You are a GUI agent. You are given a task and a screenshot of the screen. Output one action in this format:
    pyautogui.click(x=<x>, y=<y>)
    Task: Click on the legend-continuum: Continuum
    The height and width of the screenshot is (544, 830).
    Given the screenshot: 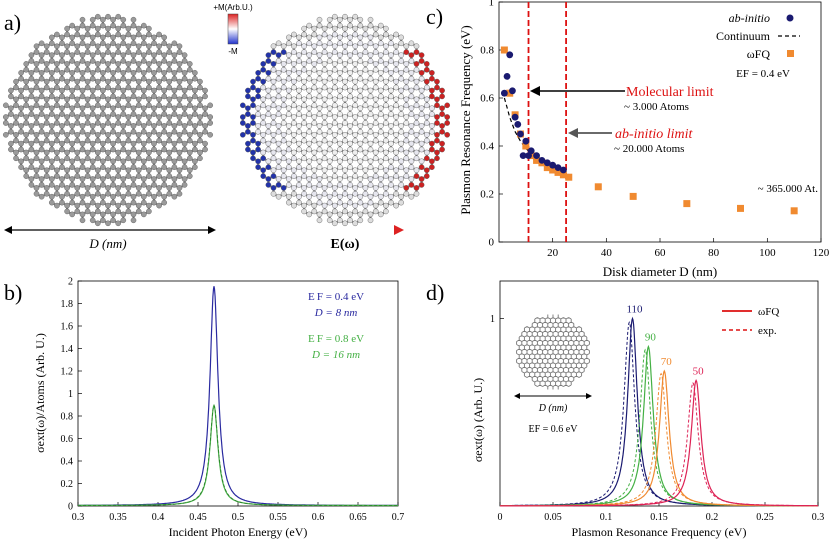 What is the action you would take?
    pyautogui.click(x=743, y=36)
    